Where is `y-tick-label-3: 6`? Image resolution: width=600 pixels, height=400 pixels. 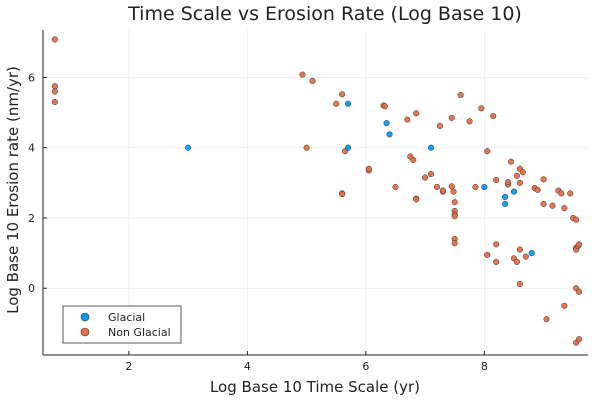 y-tick-label-3: 6 is located at coordinates (31, 77).